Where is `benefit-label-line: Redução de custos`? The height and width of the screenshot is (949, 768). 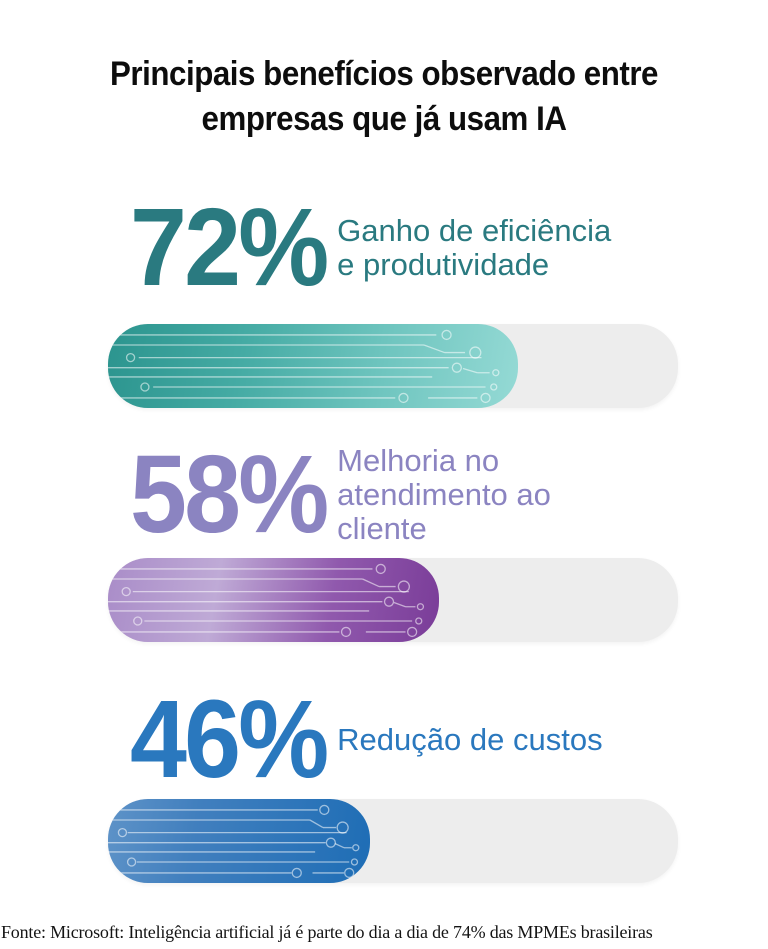
benefit-label-line: Redução de custos is located at coordinates (470, 739).